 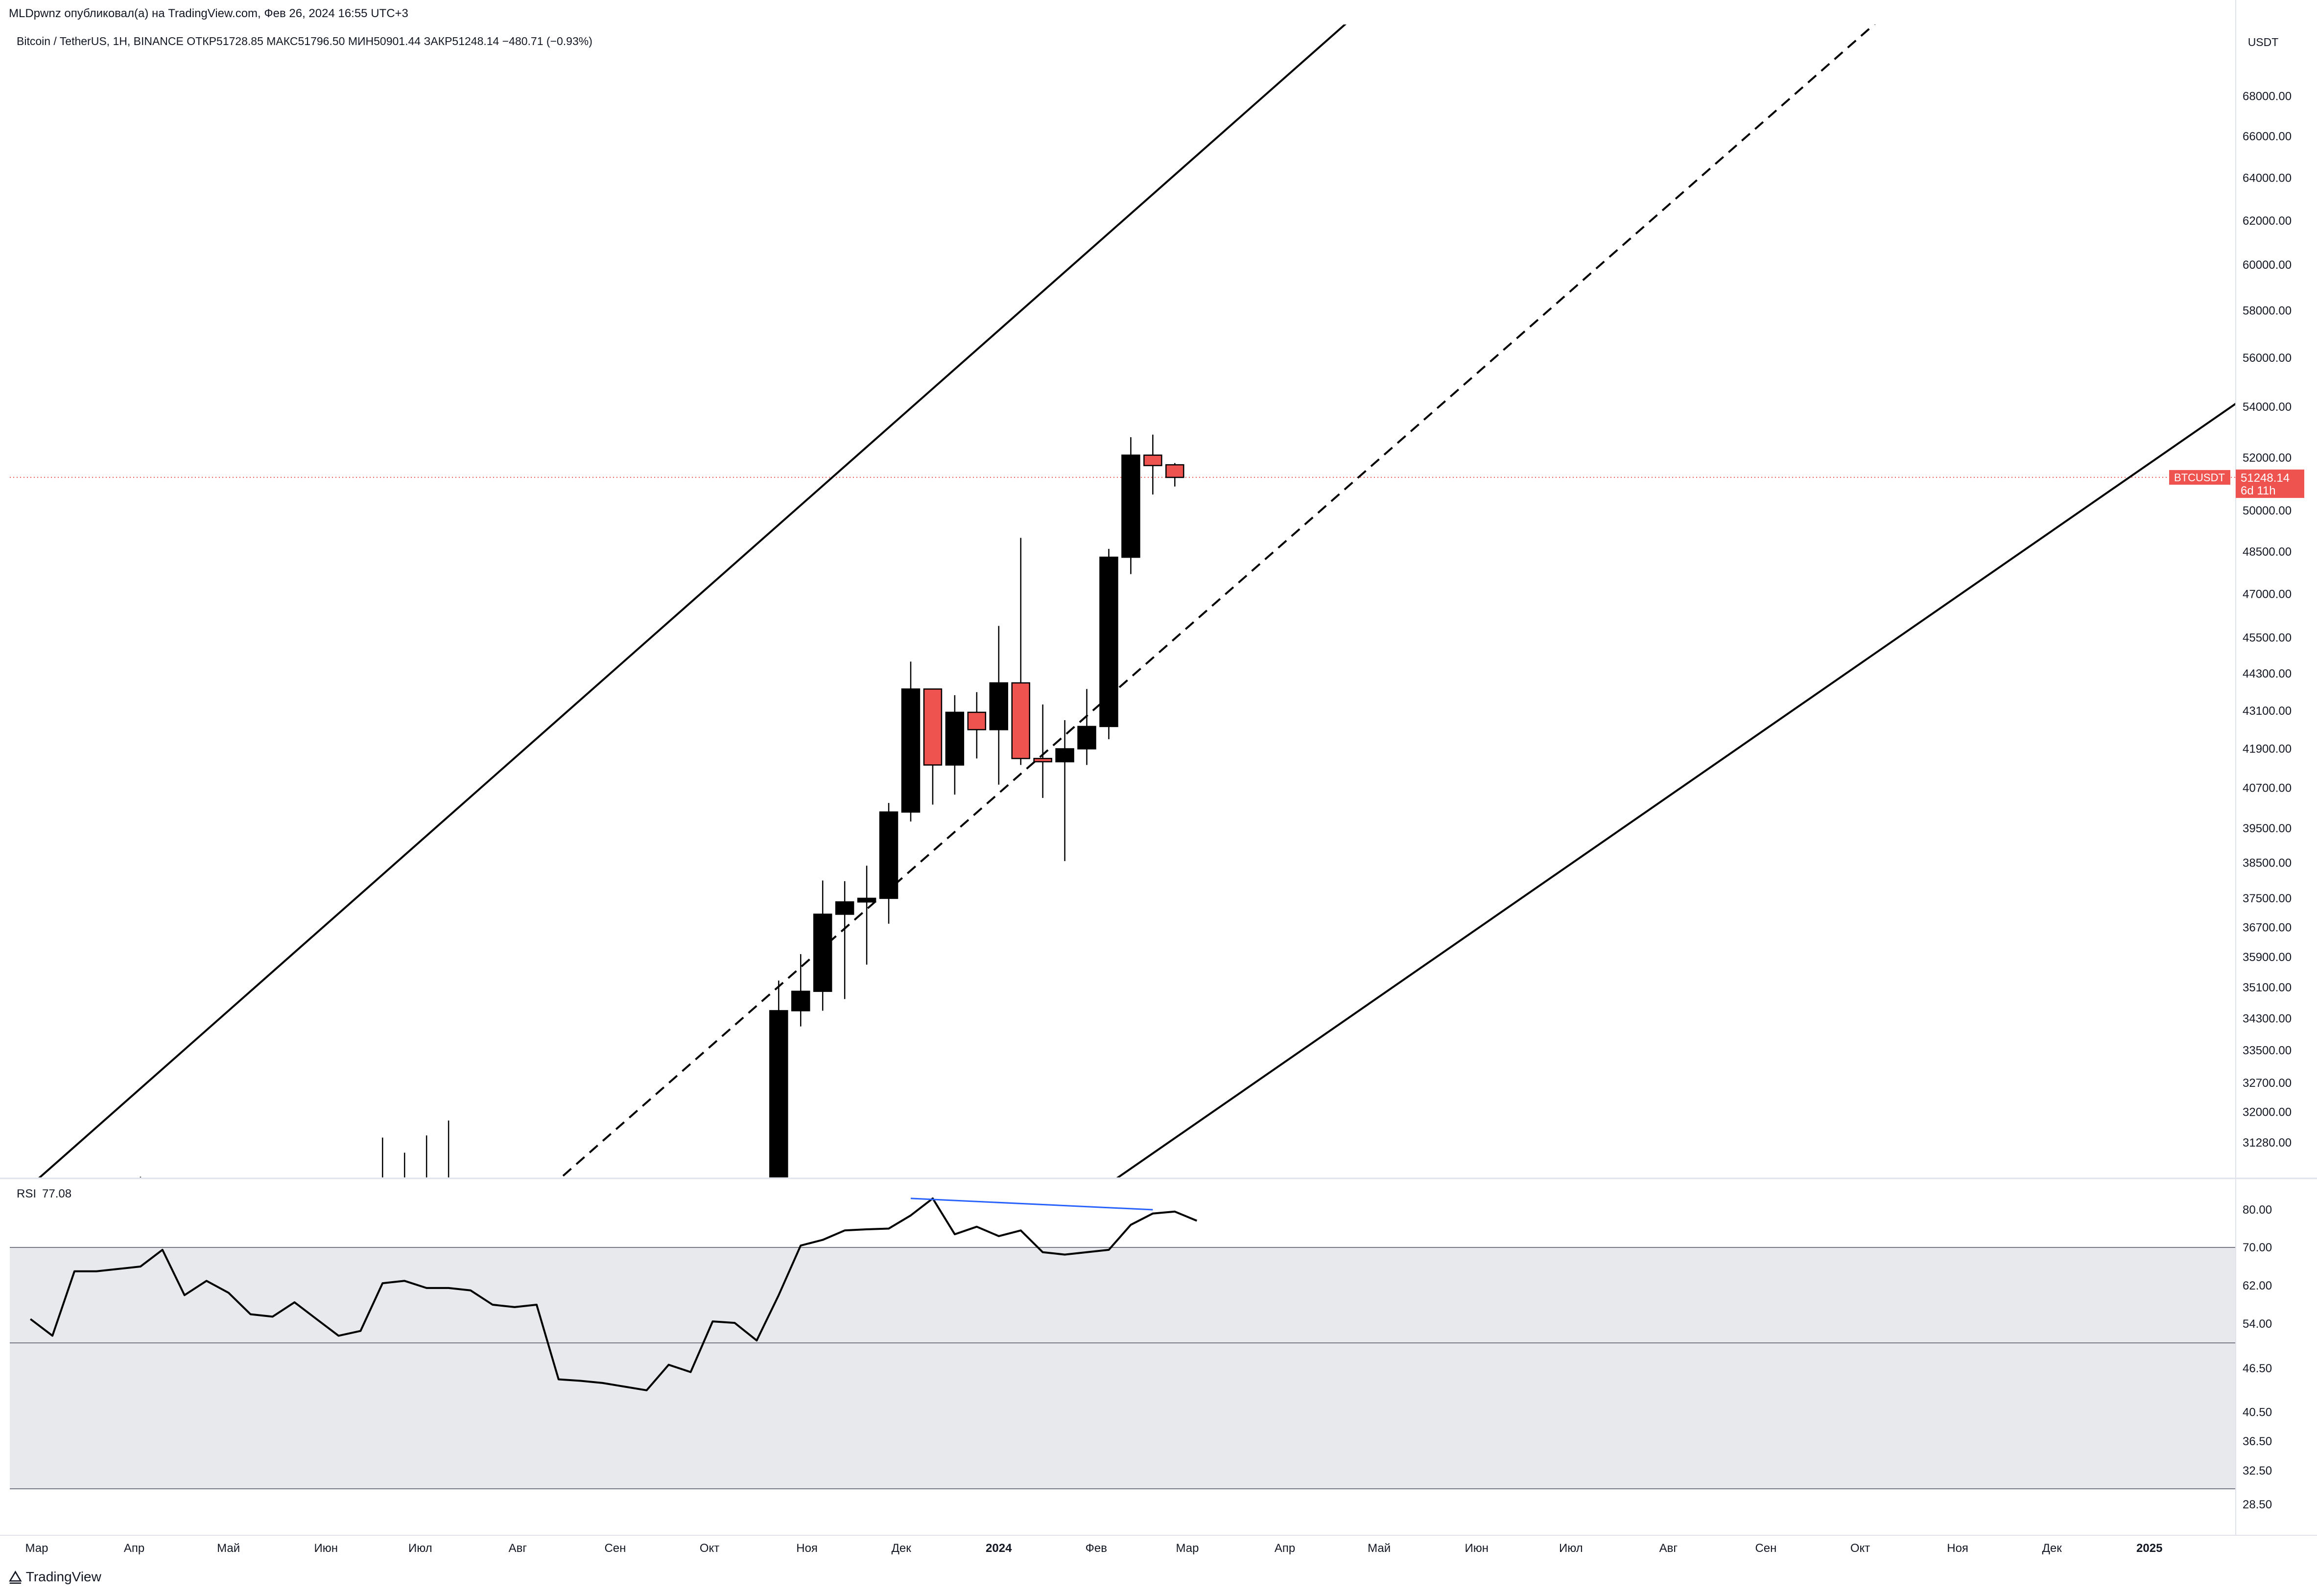 What do you see at coordinates (2257, 1504) in the screenshot?
I see `rsi-tick-label: 28.50` at bounding box center [2257, 1504].